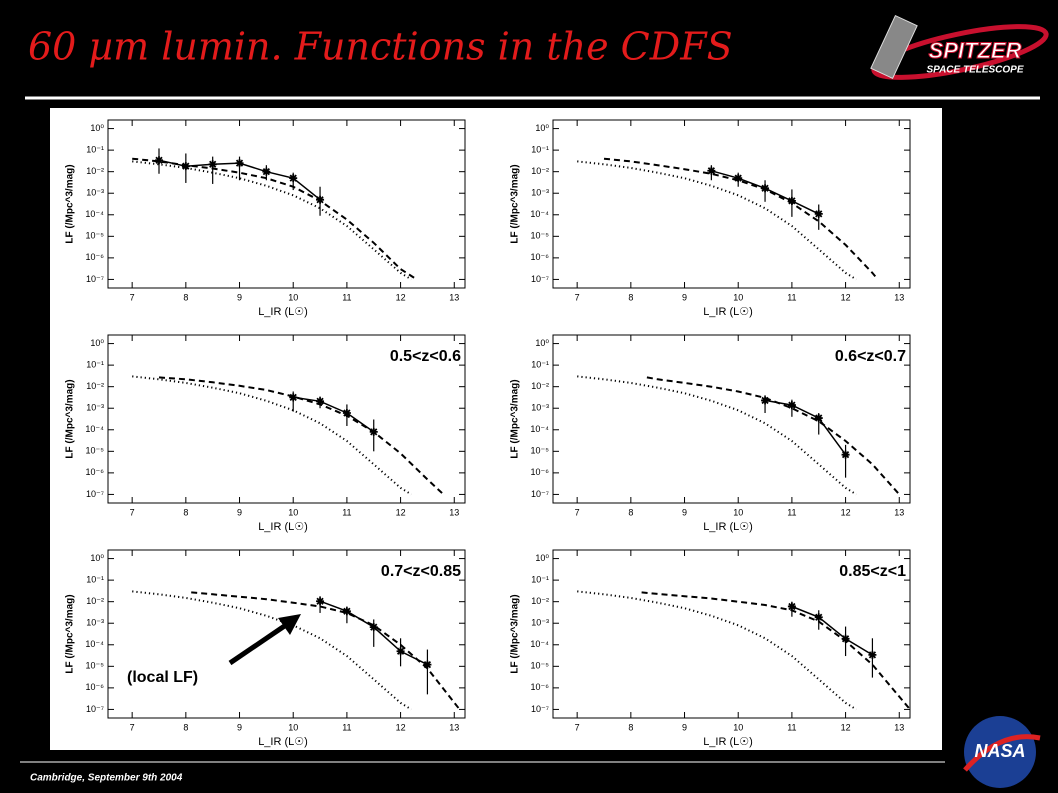  What do you see at coordinates (425, 356) in the screenshot?
I see `panel-title: 0.5<z<0.6` at bounding box center [425, 356].